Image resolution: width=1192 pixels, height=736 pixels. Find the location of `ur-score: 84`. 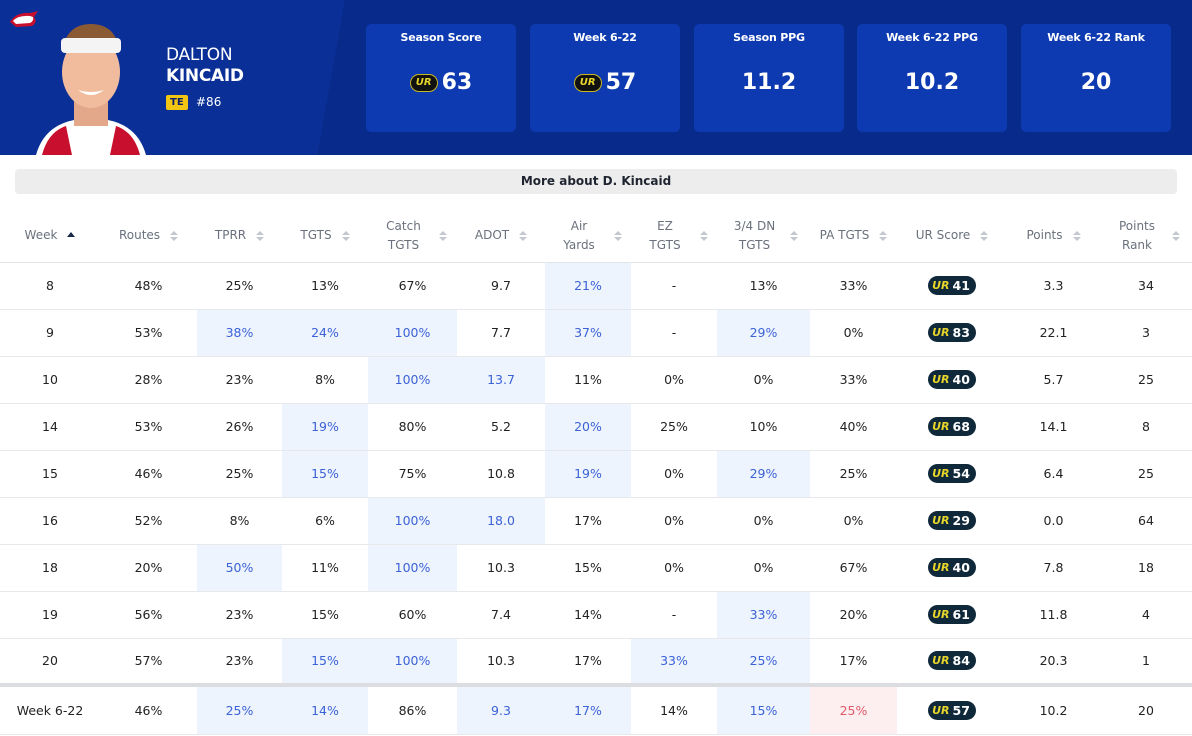

ur-score: 84 is located at coordinates (961, 661).